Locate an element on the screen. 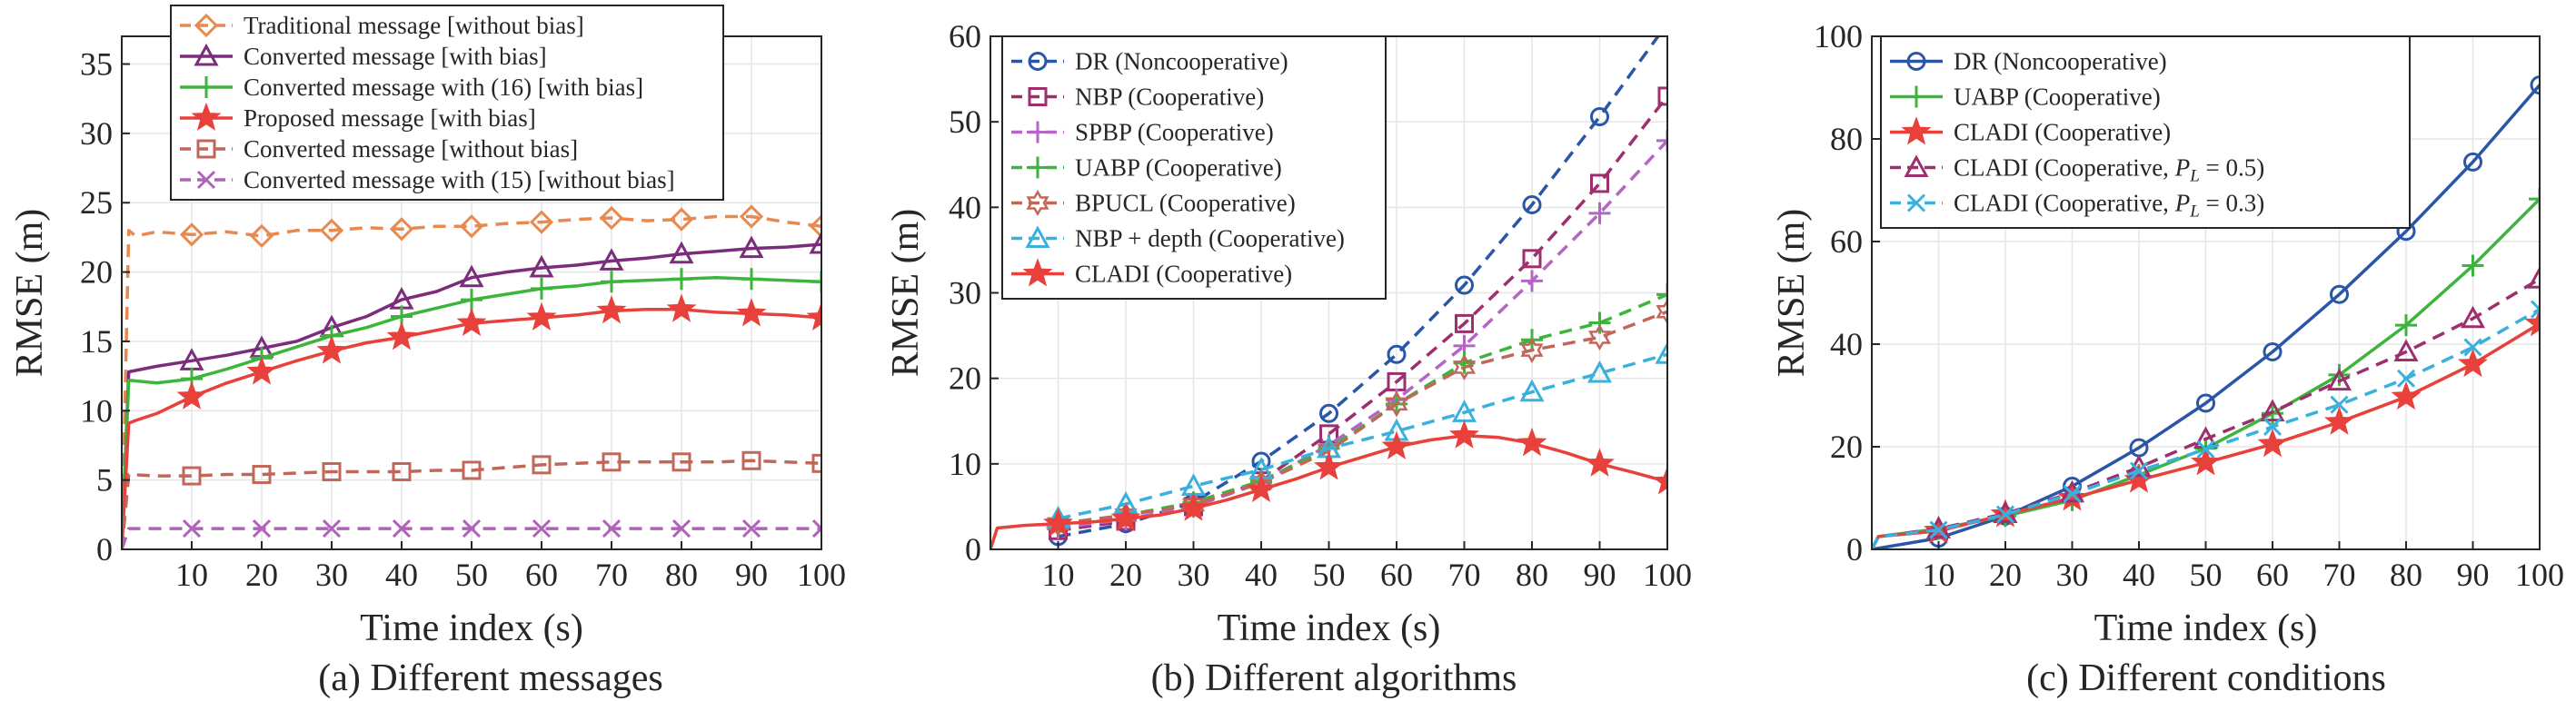 The height and width of the screenshot is (701, 2576). x-tick-label: 20 is located at coordinates (2005, 575).